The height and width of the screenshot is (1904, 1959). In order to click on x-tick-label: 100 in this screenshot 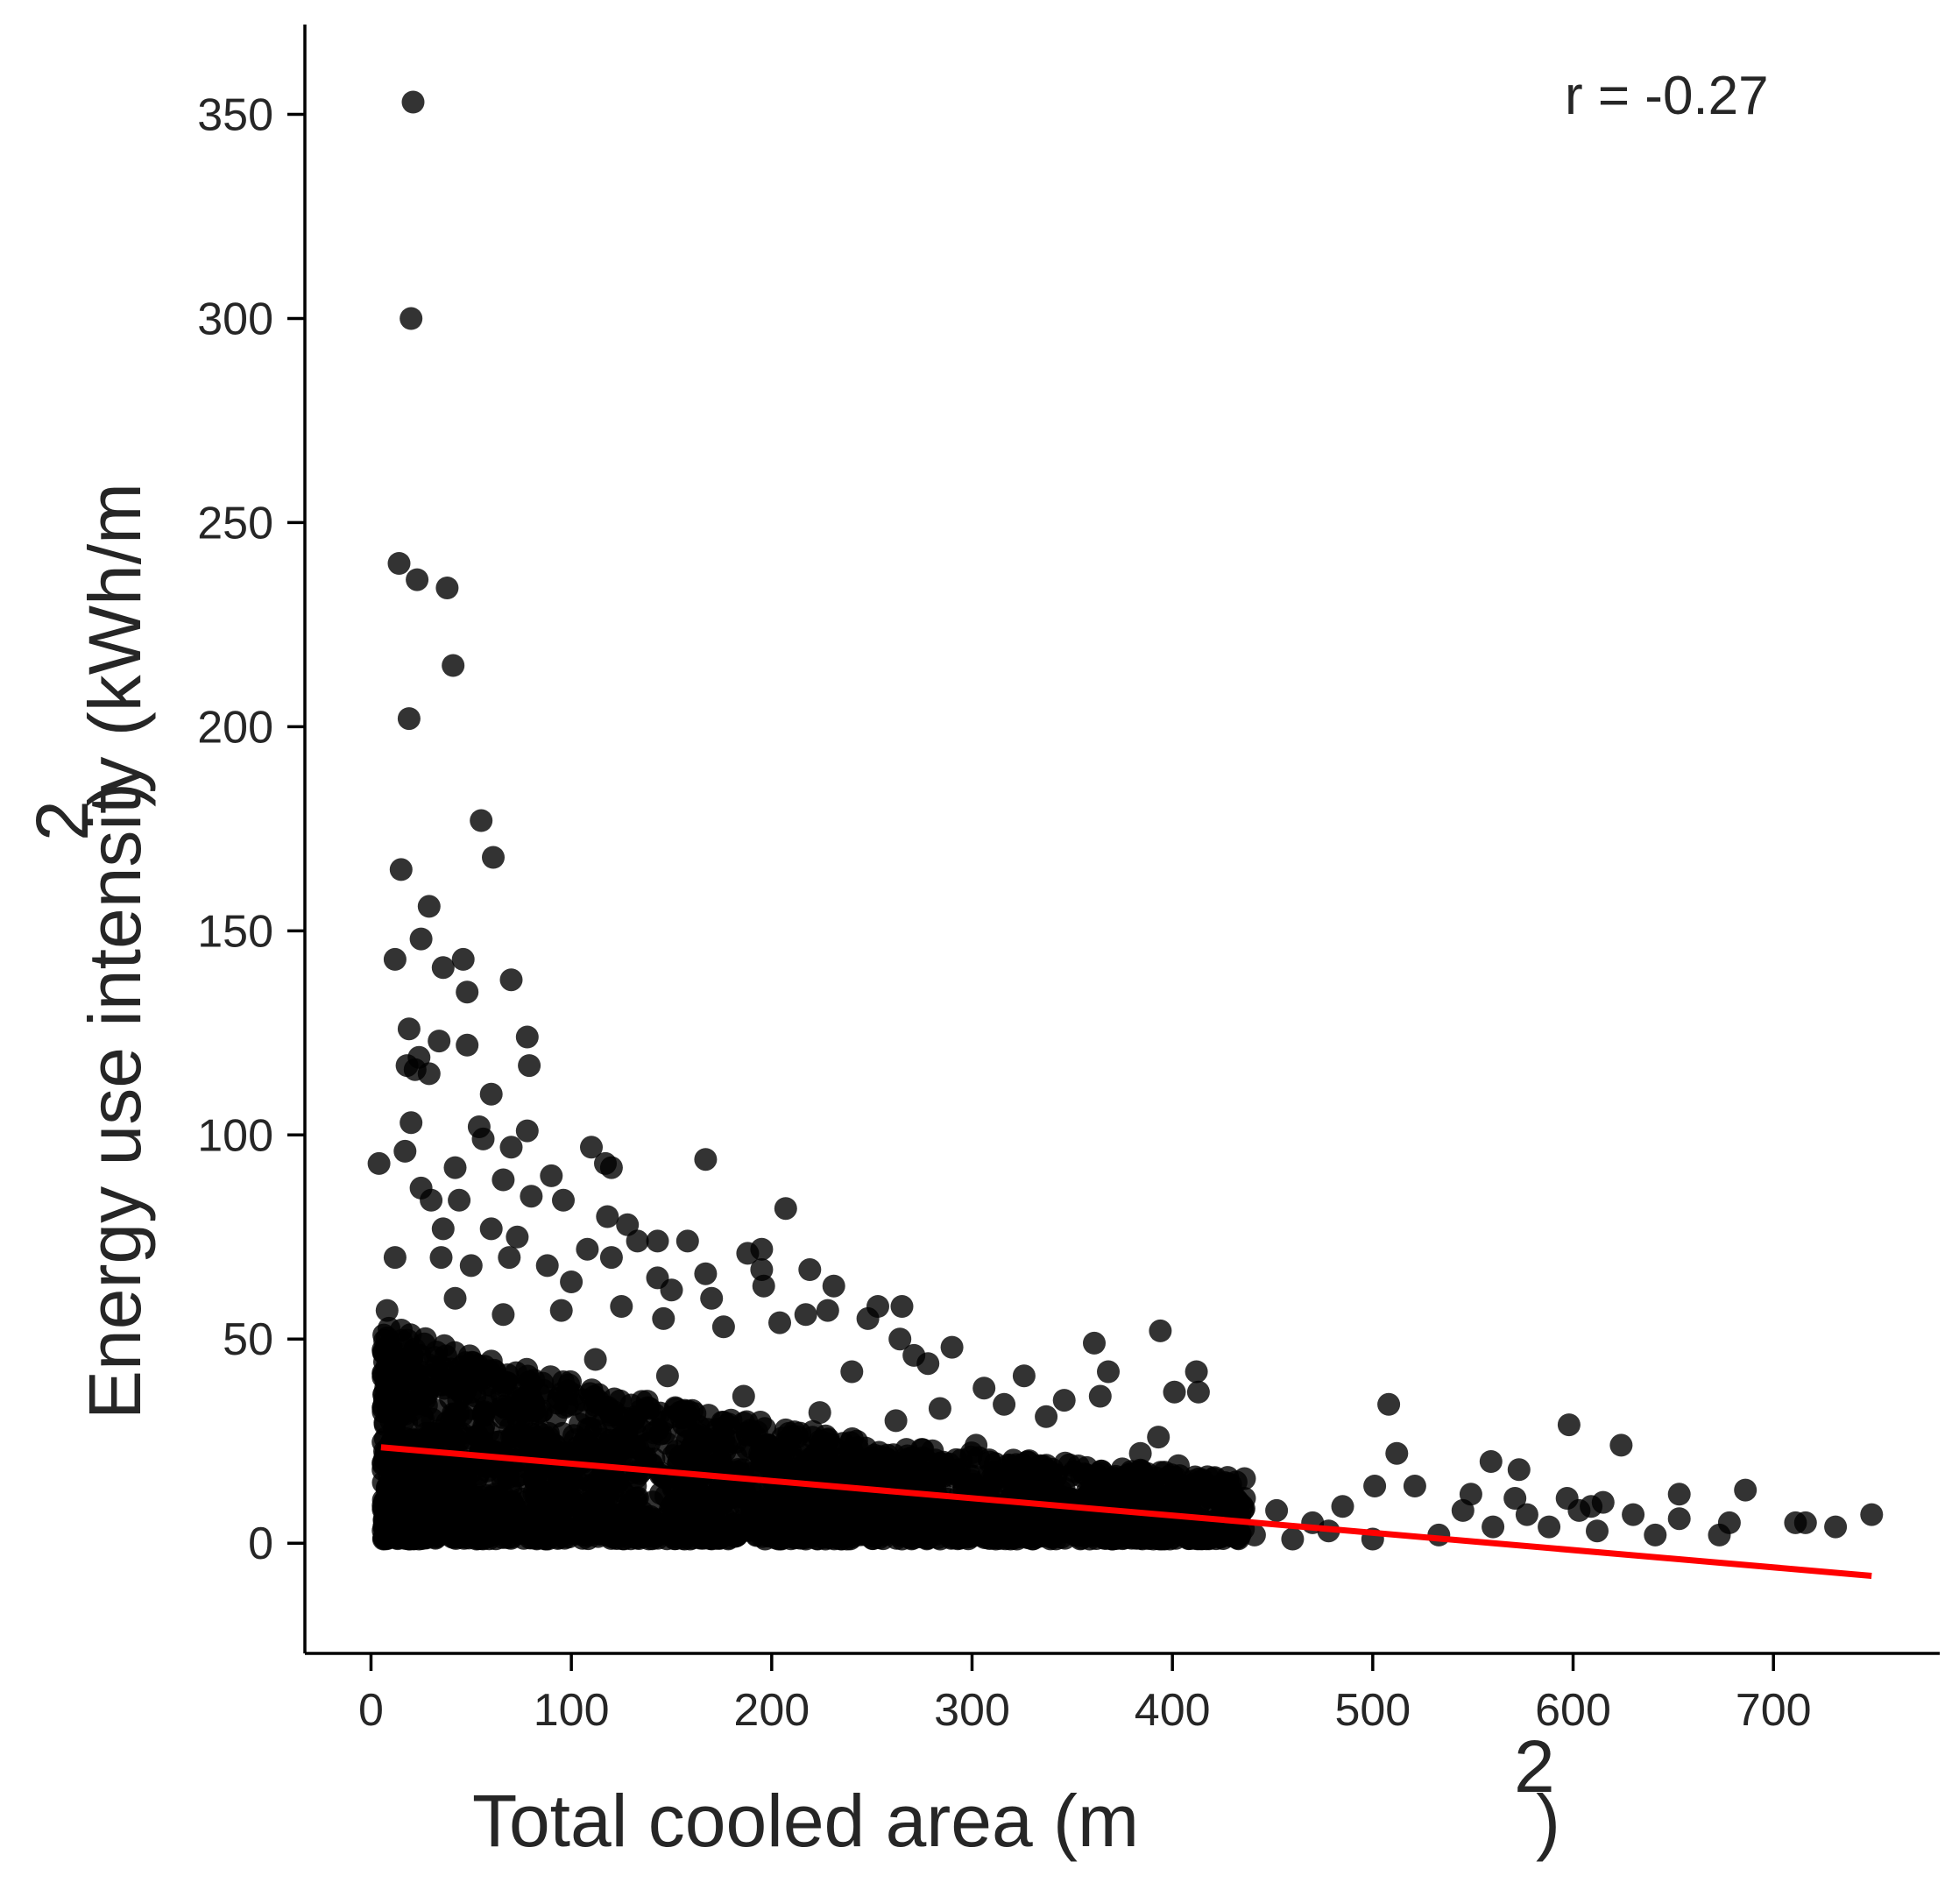, I will do `click(572, 1710)`.